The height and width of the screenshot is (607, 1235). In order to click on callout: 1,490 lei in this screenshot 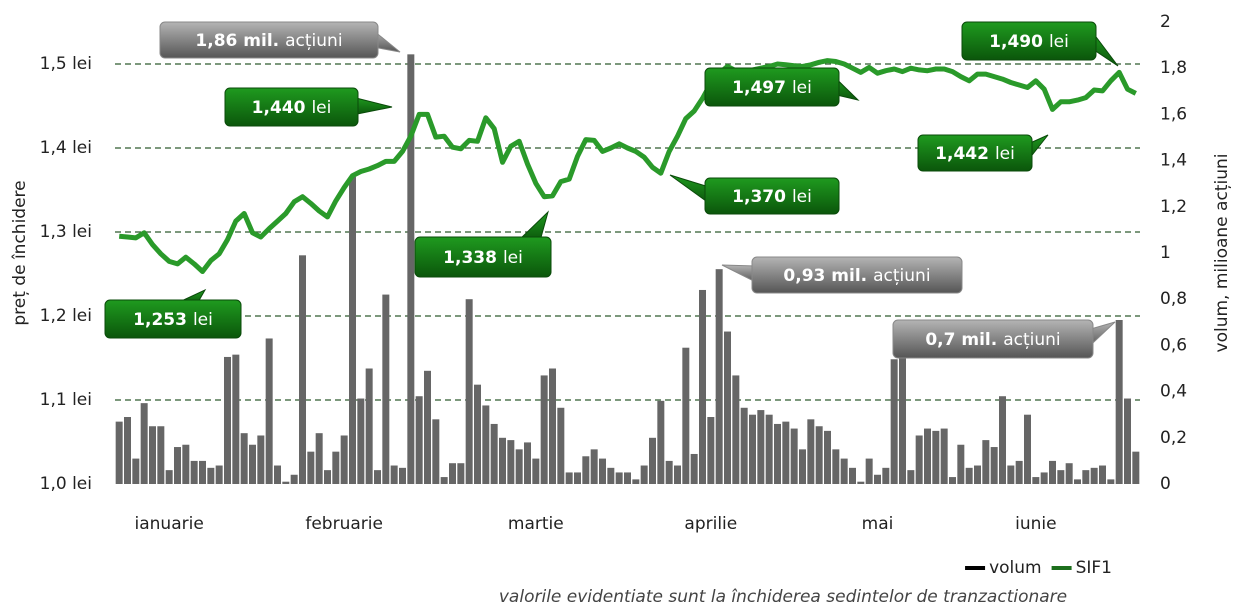, I will do `click(1040, 44)`.